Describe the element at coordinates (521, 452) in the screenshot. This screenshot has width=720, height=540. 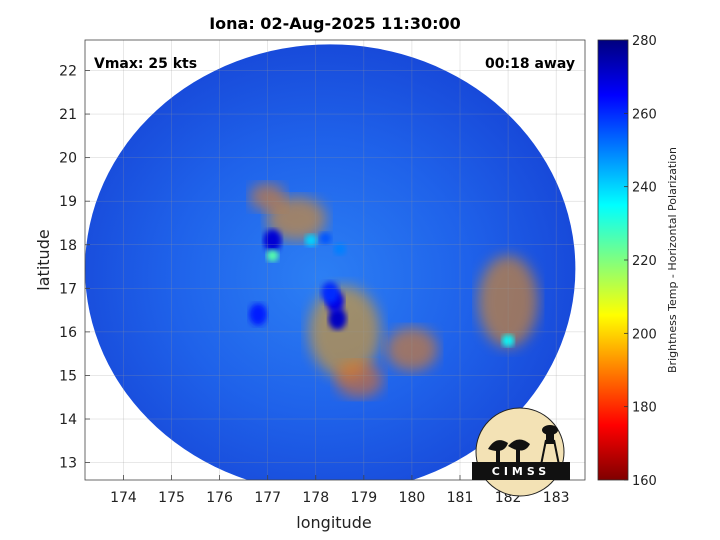
I see `cimss-logo-icon: CIMSS` at that location.